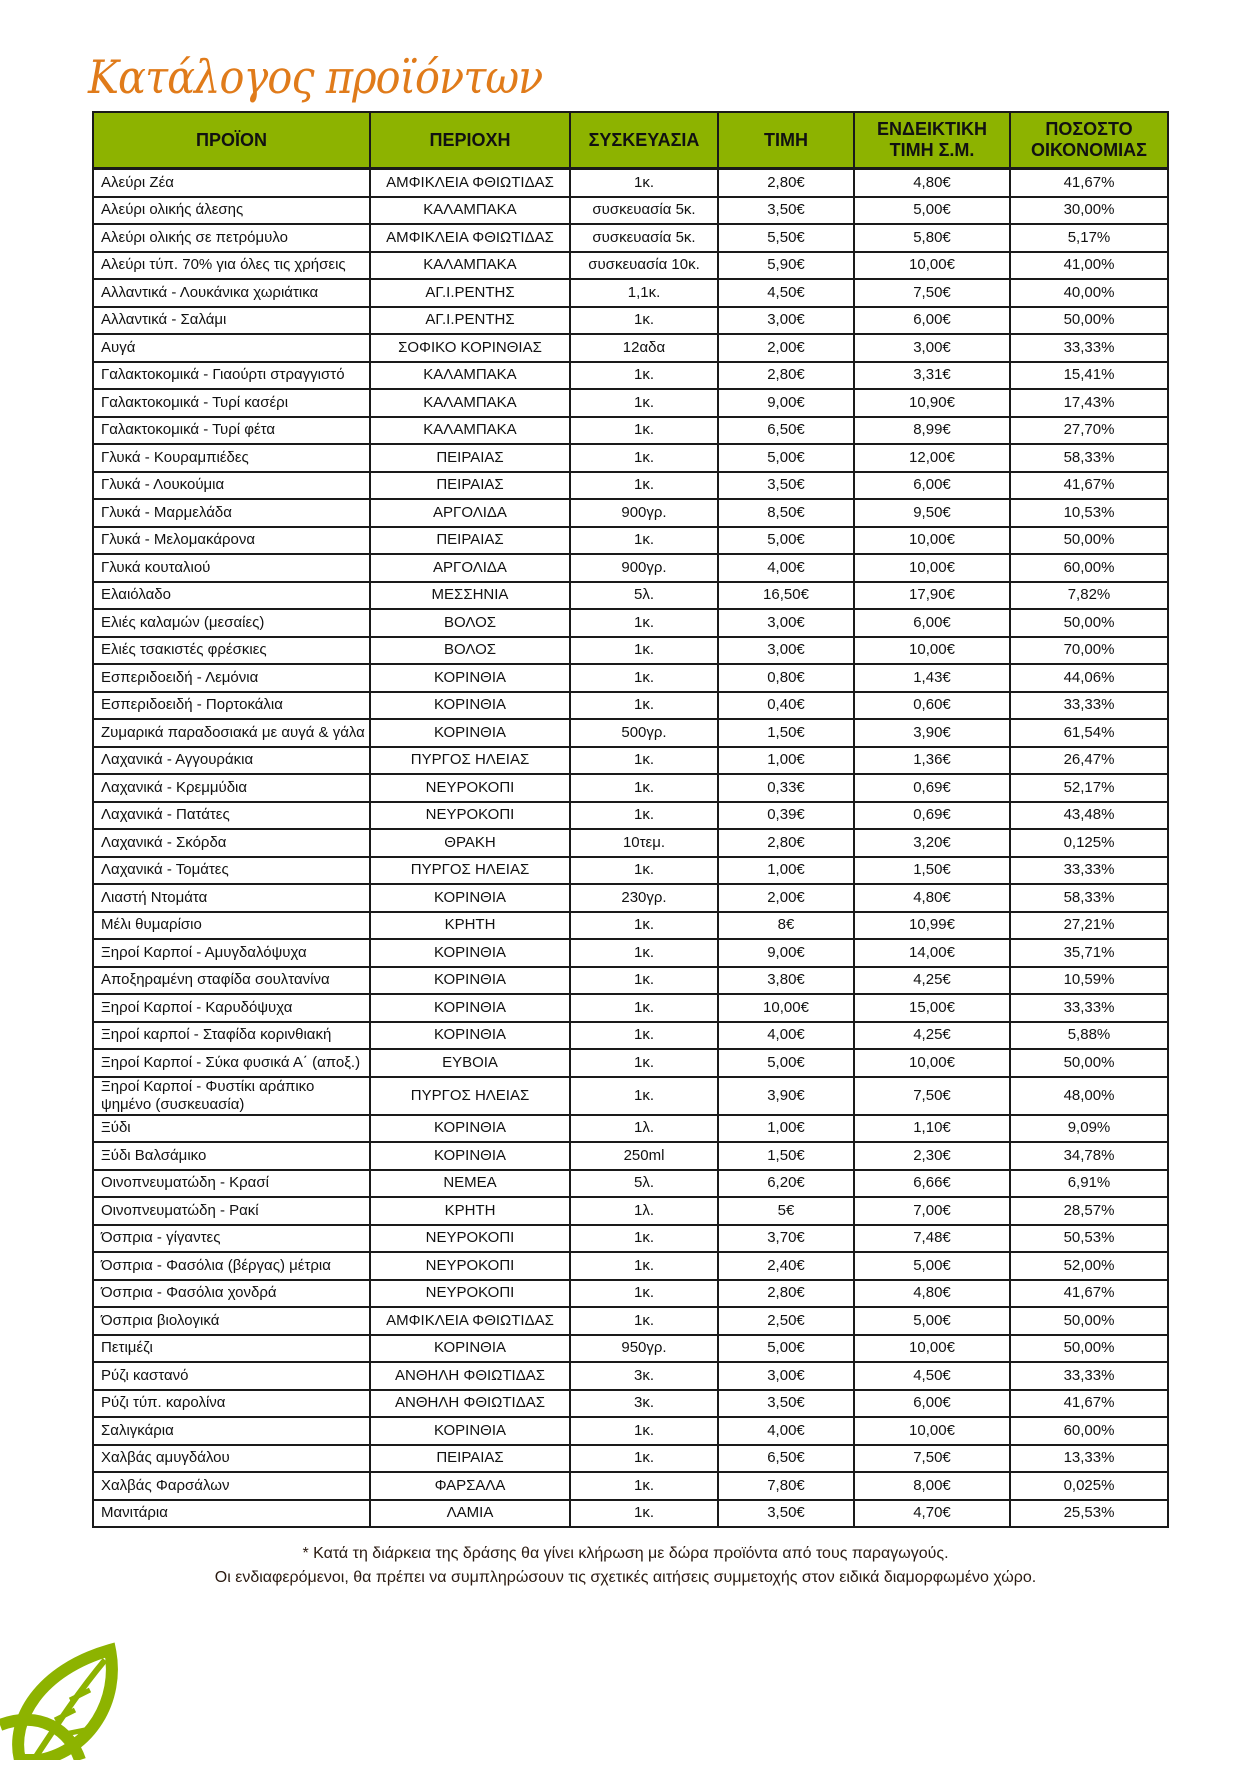  What do you see at coordinates (231, 320) in the screenshot?
I see `cell-product: Αλλαντικά - Σαλάμι` at bounding box center [231, 320].